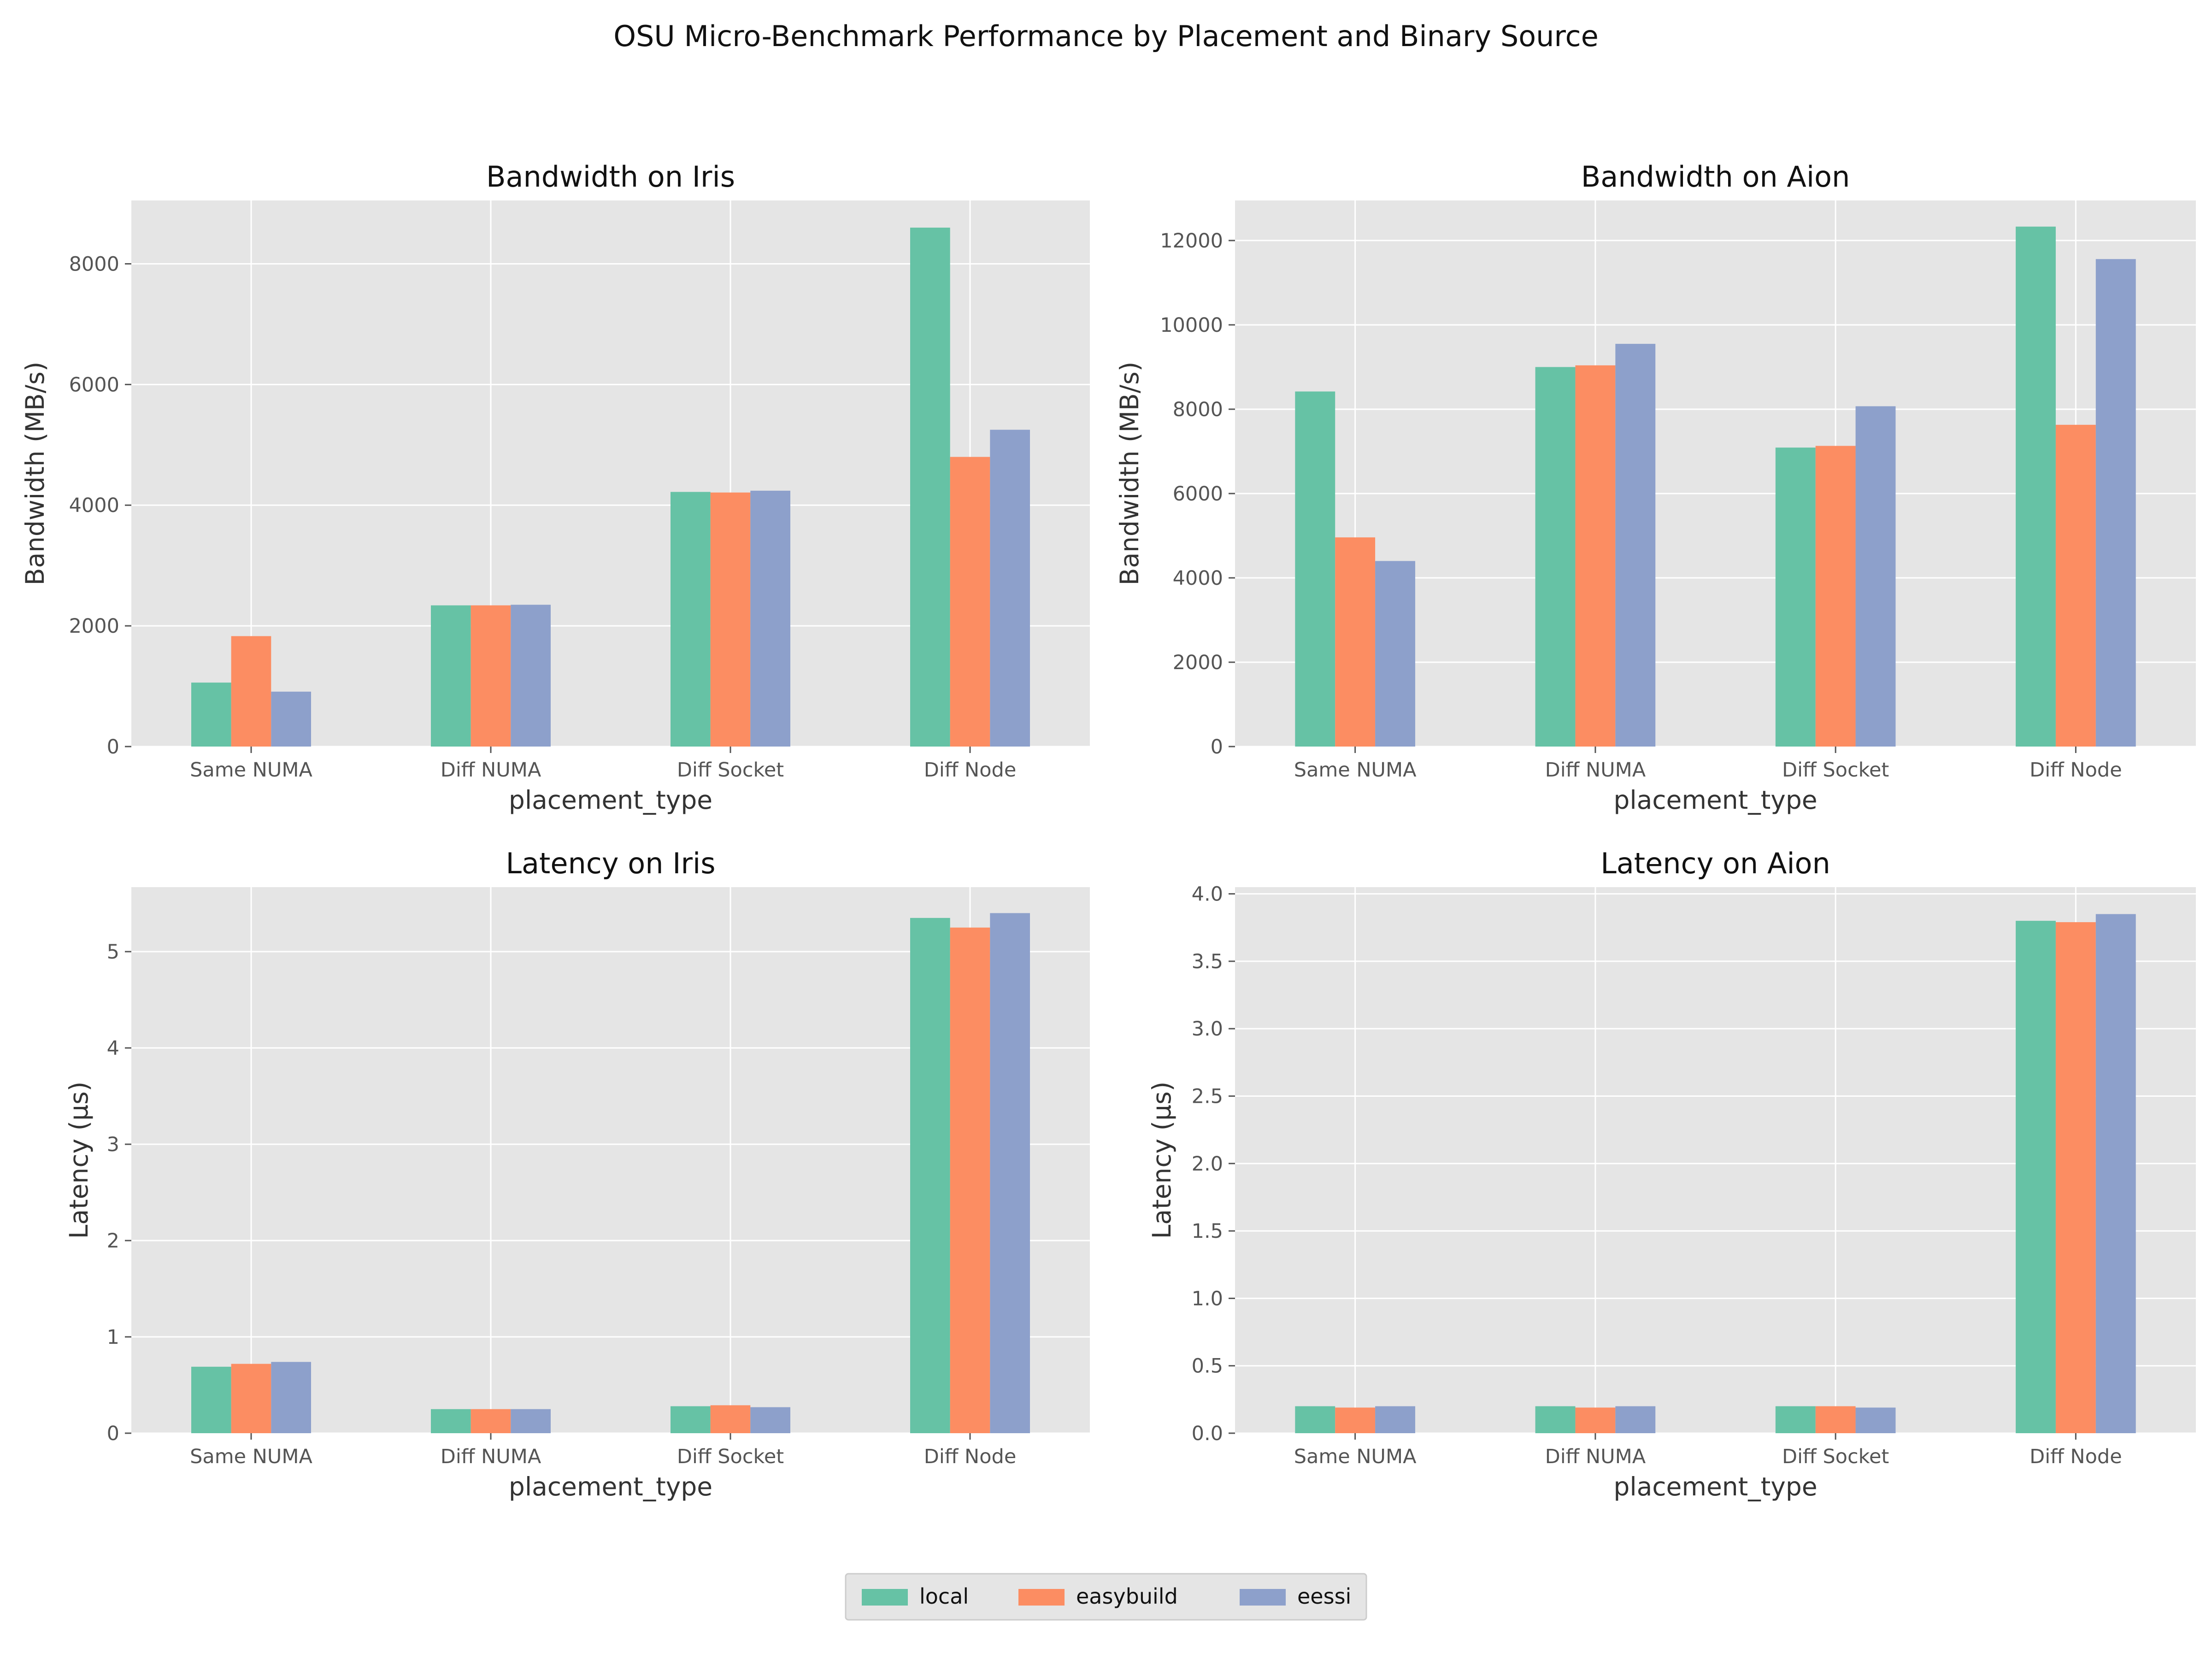 The width and height of the screenshot is (2212, 1659). What do you see at coordinates (1207, 1366) in the screenshot?
I see `y-tick-label: 0.5` at bounding box center [1207, 1366].